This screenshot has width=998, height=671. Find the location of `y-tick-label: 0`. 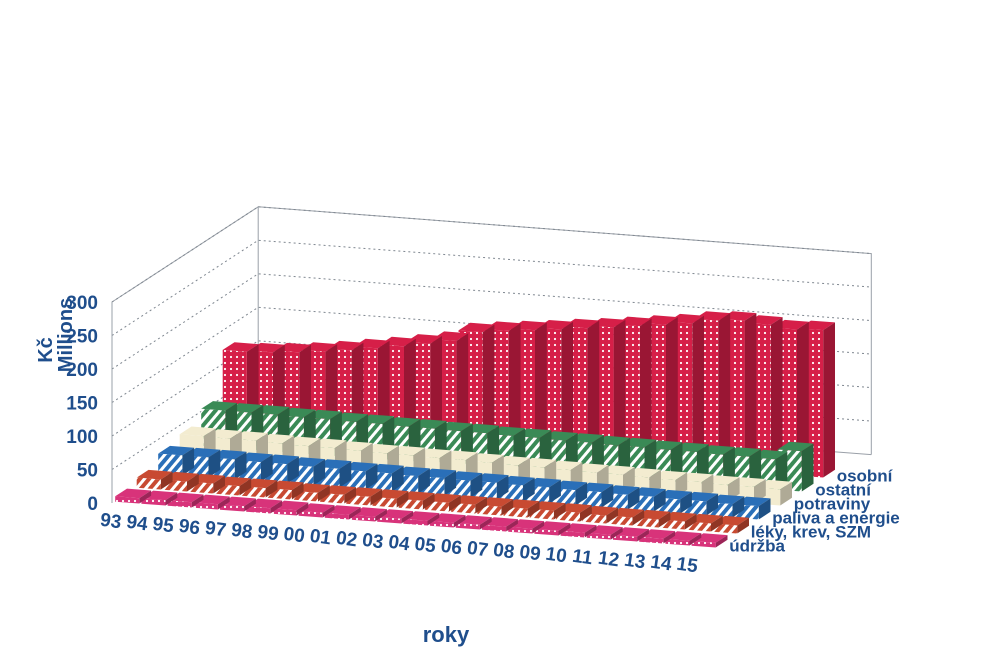

y-tick-label: 0 is located at coordinates (92, 504).